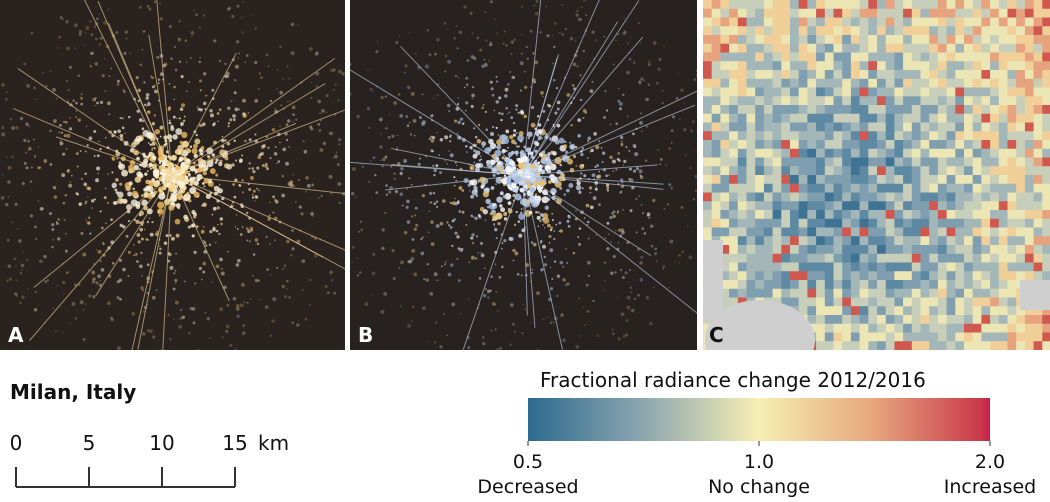  What do you see at coordinates (234, 443) in the screenshot?
I see `scale-label: 15` at bounding box center [234, 443].